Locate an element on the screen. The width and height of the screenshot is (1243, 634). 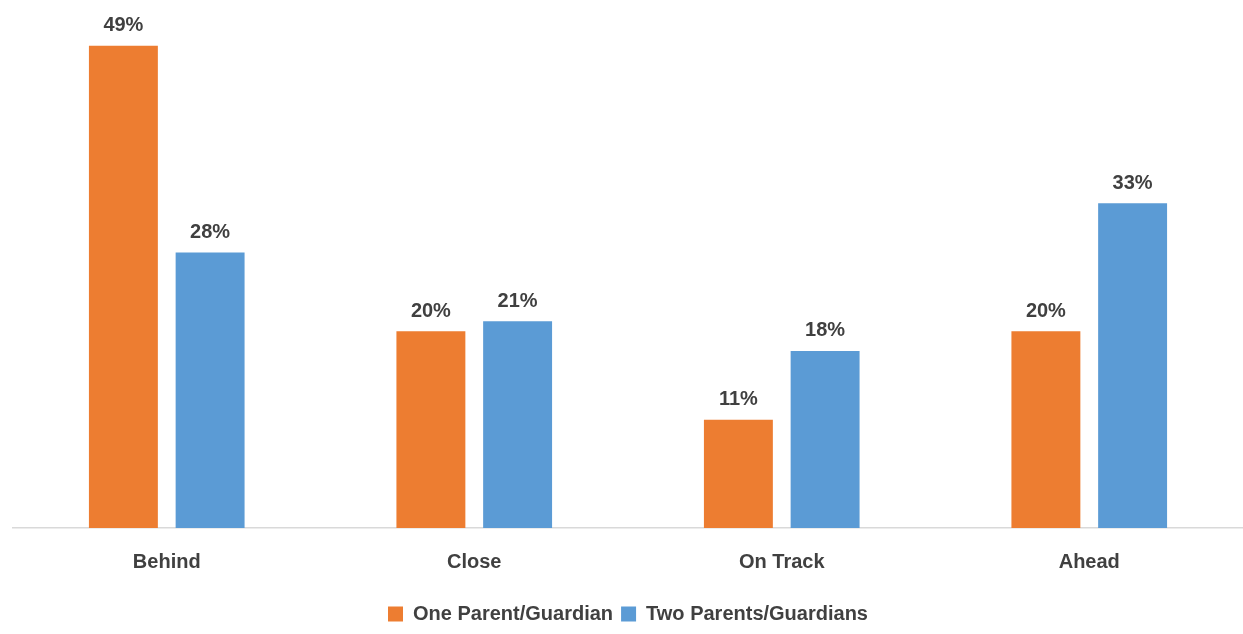
data-label: 33% is located at coordinates (1132, 181).